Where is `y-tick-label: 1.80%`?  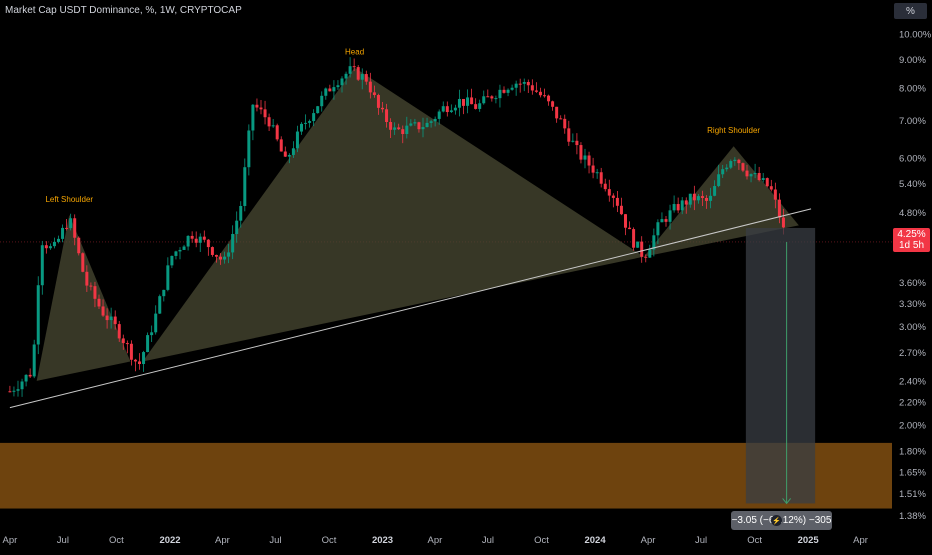 y-tick-label: 1.80% is located at coordinates (912, 451).